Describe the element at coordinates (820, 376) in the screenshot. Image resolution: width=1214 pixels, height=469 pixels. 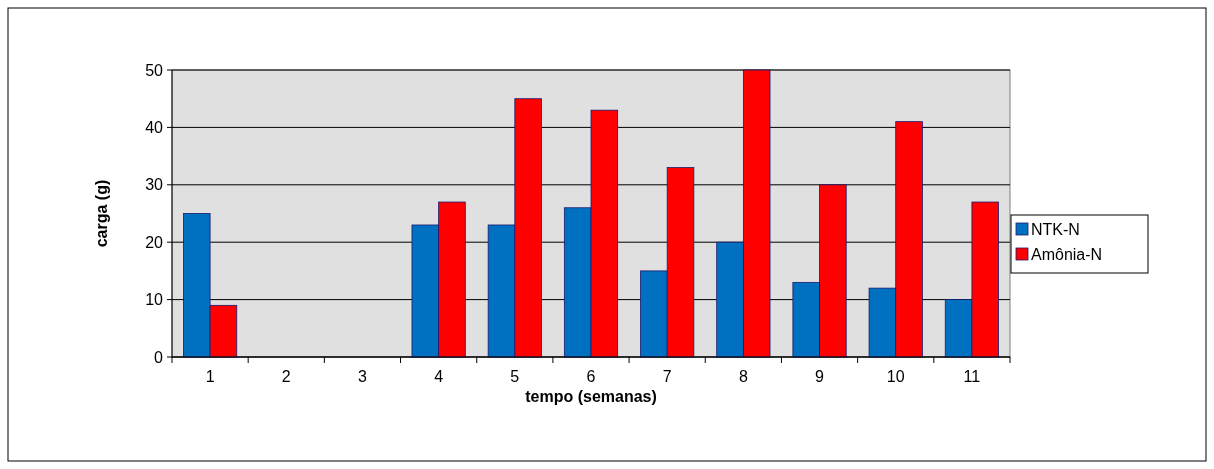
I see `x-tick-label: 9` at that location.